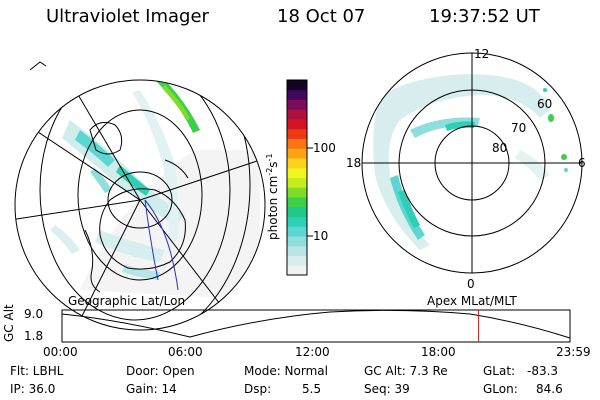 Image resolution: width=600 pixels, height=400 pixels. Describe the element at coordinates (472, 301) in the screenshot. I see `right-map-label: Apex MLat/MLT` at that location.